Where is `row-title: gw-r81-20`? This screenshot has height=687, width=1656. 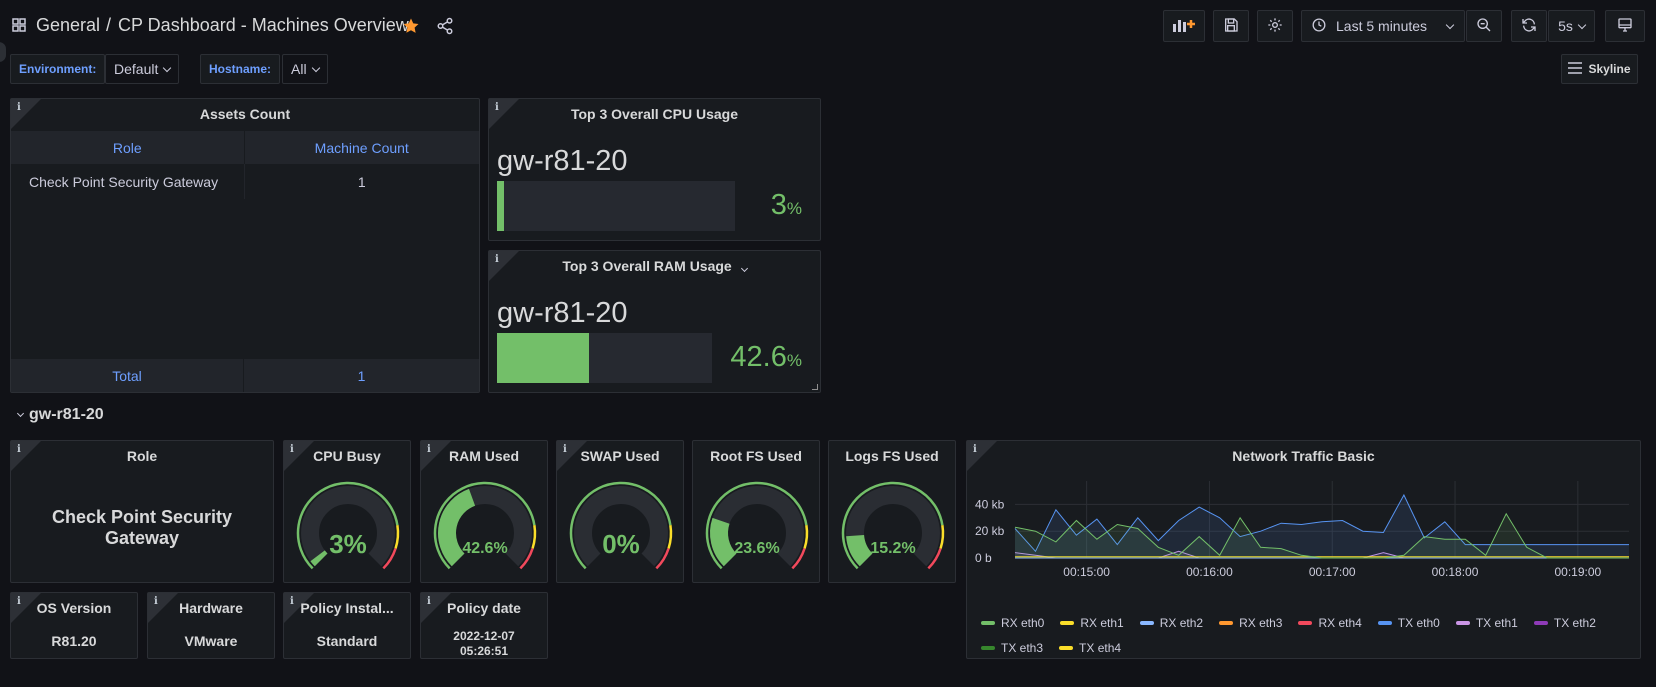
row-title: gw-r81-20 is located at coordinates (60, 415).